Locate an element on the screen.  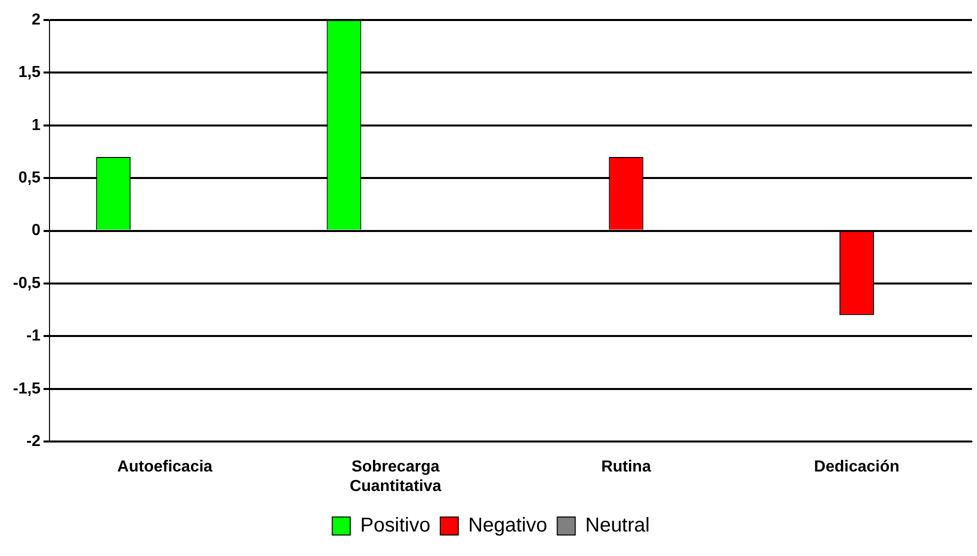
y-tick-label: -2 is located at coordinates (33, 441).